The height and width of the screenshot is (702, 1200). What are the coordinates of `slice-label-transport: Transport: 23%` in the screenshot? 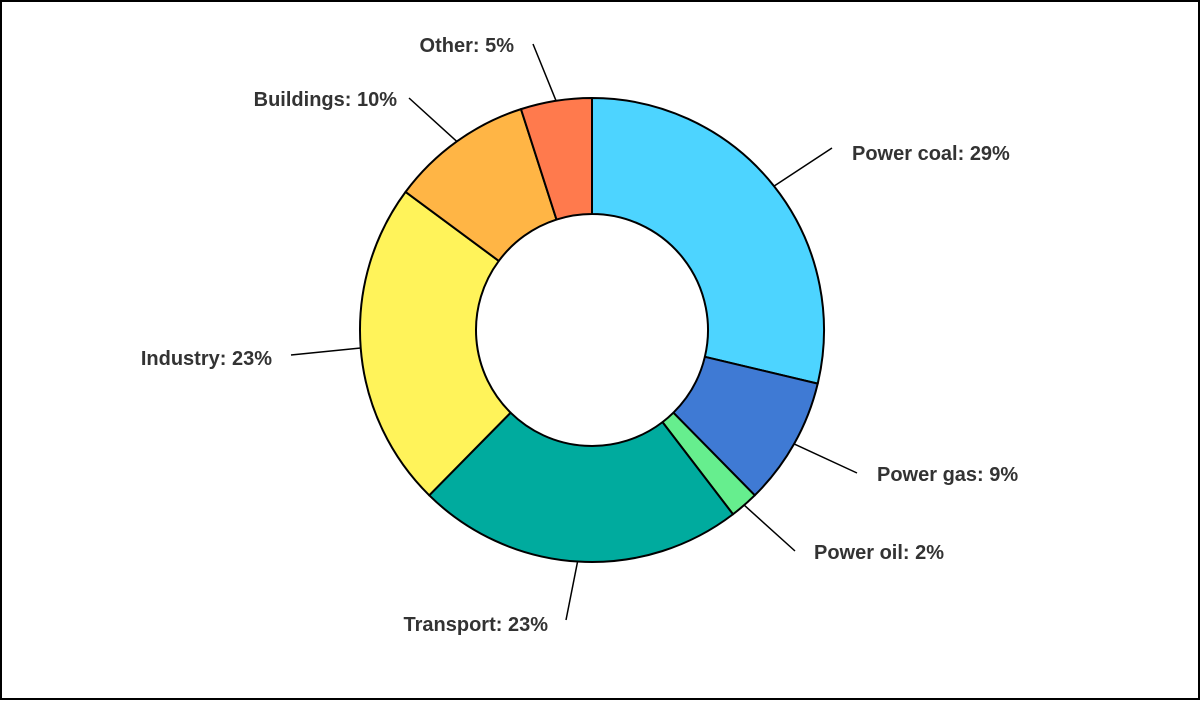 It's located at (476, 625).